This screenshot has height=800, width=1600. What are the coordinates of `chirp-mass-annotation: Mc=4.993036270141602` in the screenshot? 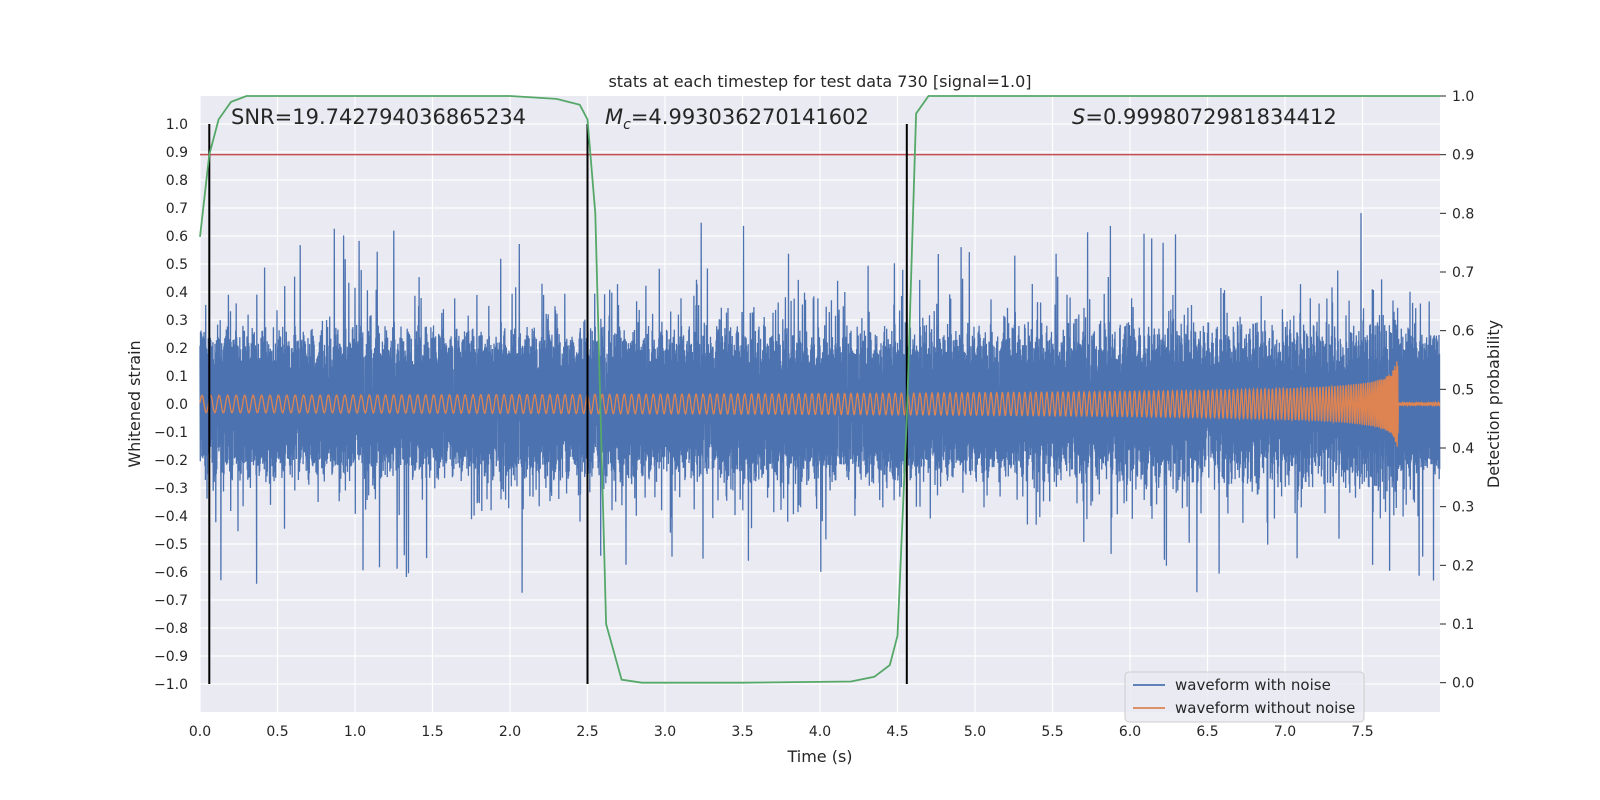 It's located at (737, 119).